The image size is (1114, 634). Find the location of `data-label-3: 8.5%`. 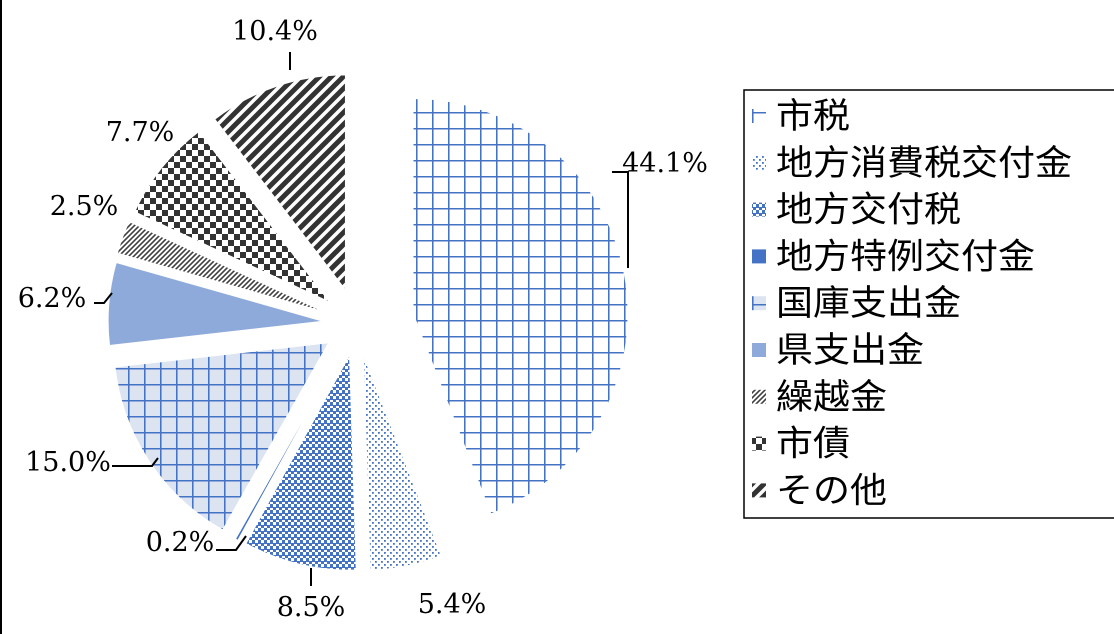

data-label-3: 8.5% is located at coordinates (311, 607).